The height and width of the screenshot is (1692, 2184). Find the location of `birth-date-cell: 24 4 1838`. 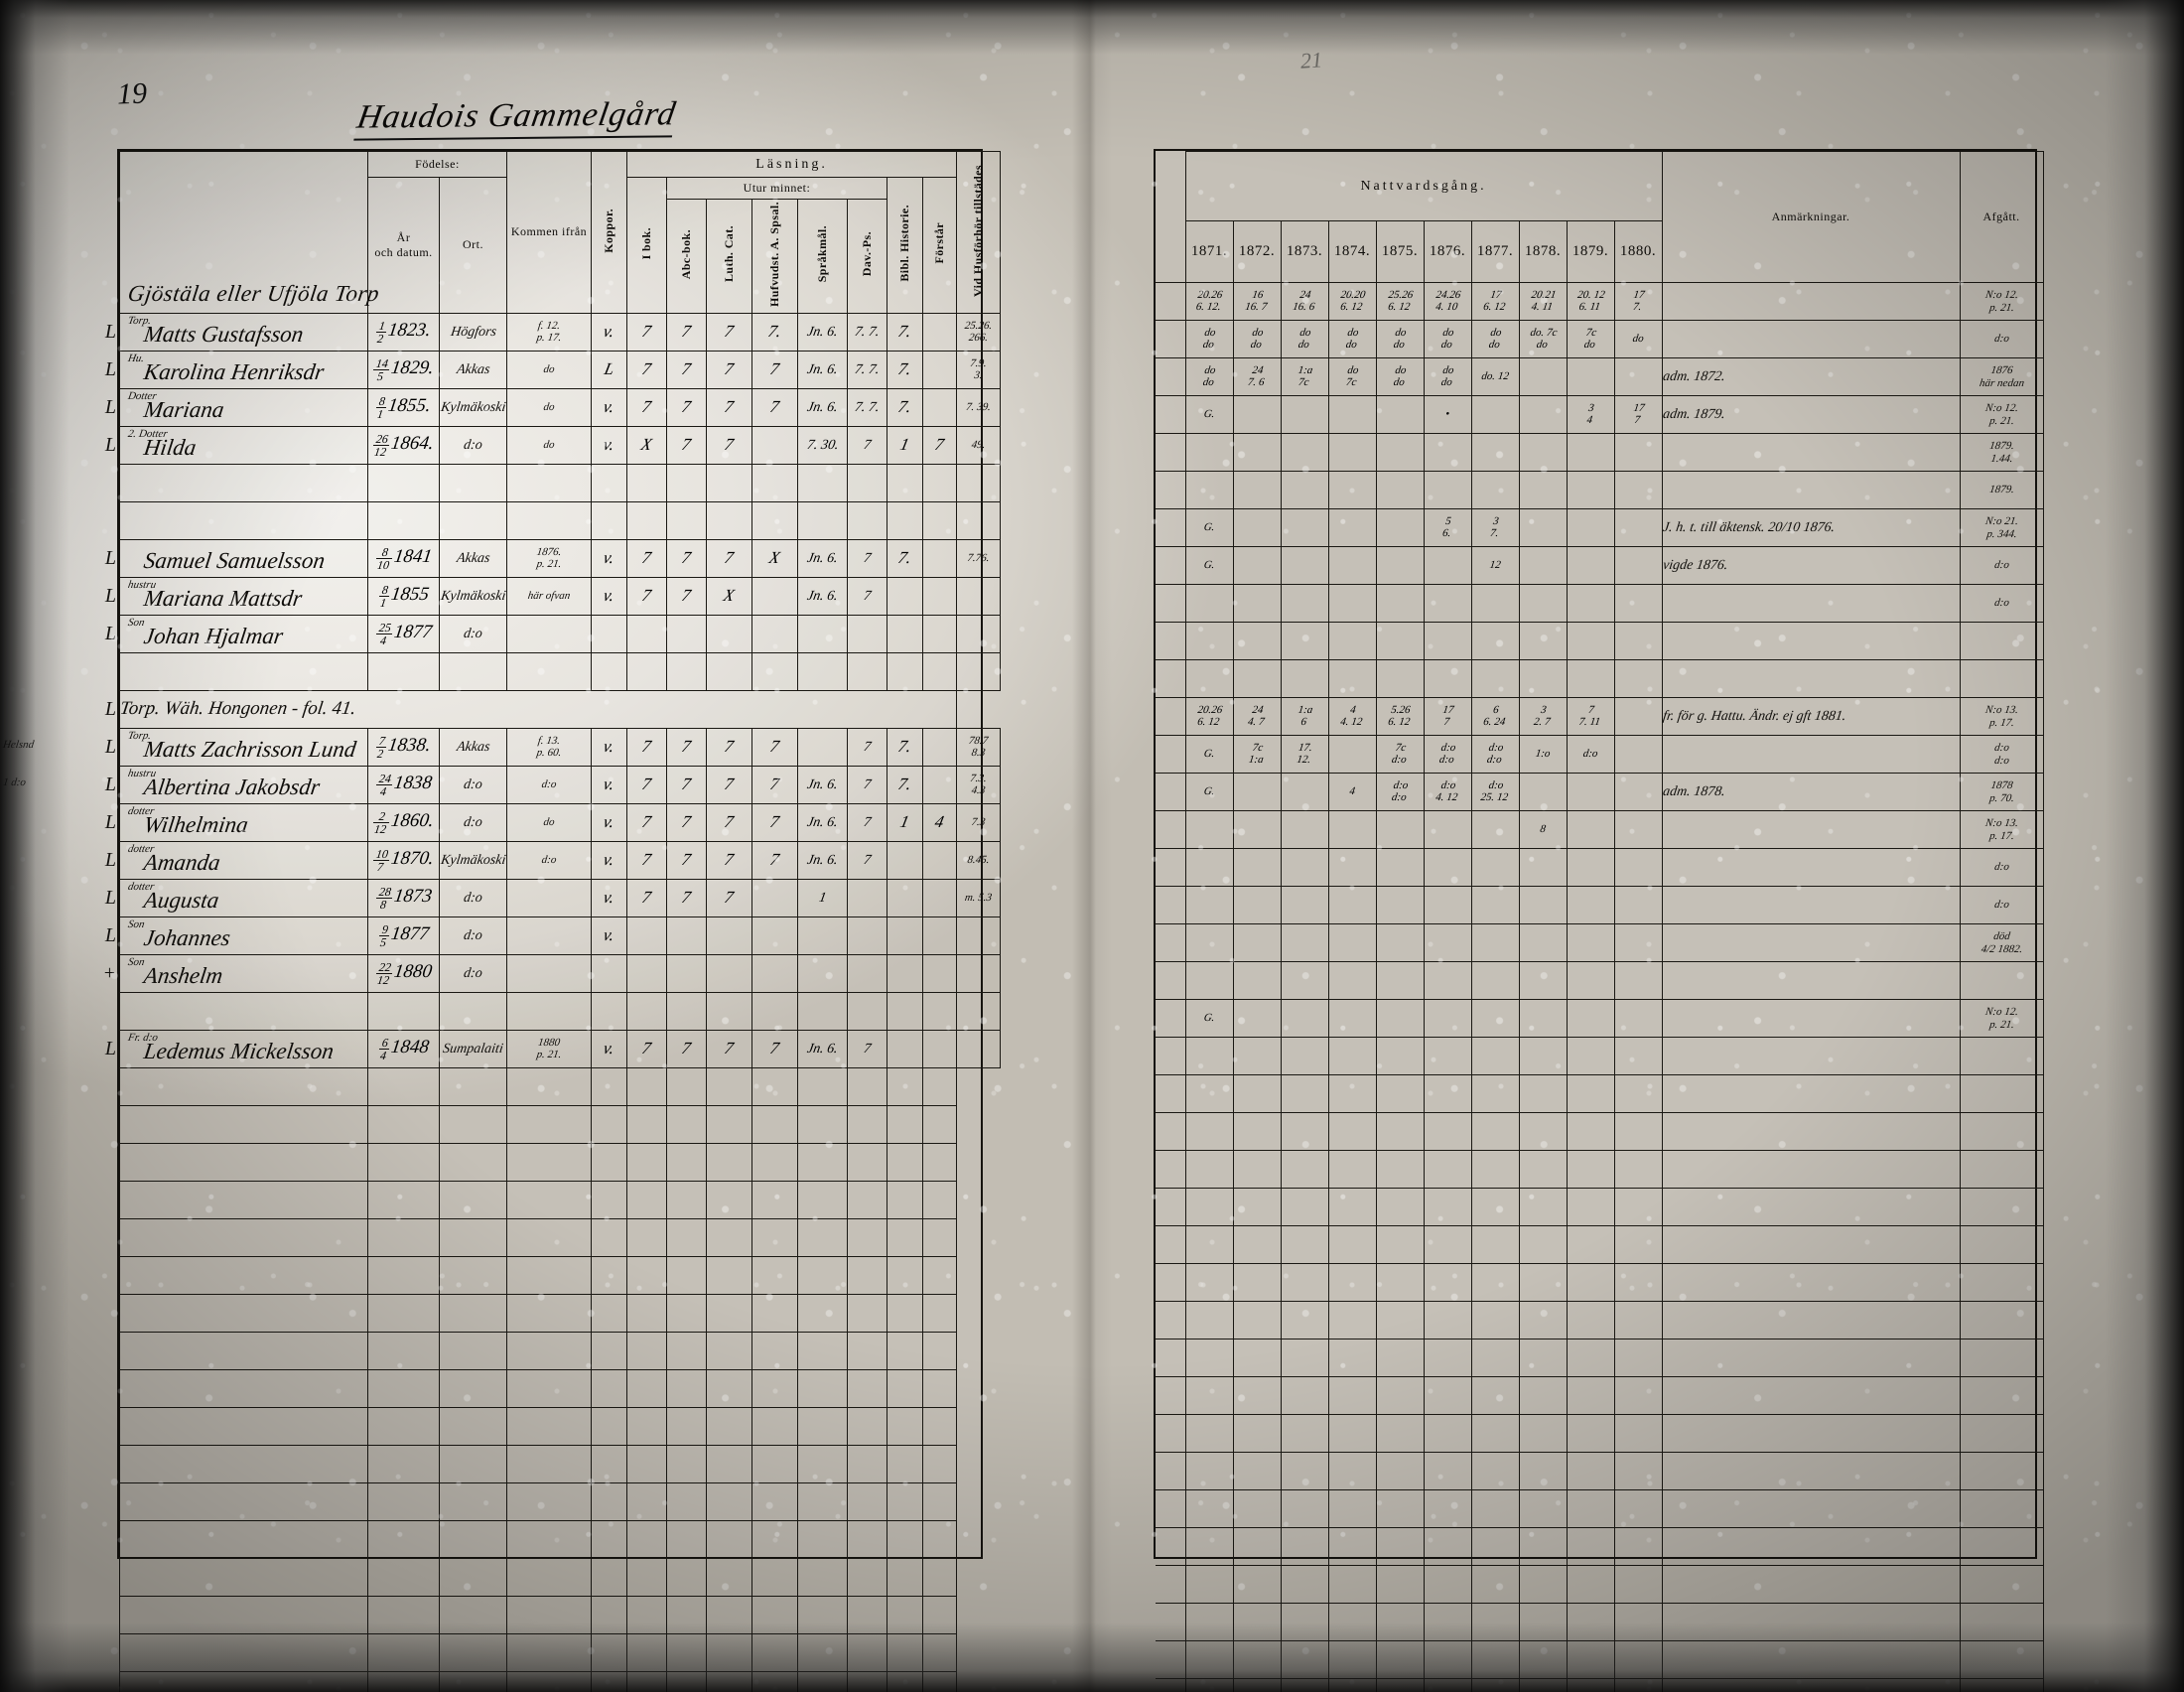

birth-date-cell: 24 4 1838 is located at coordinates (403, 784).